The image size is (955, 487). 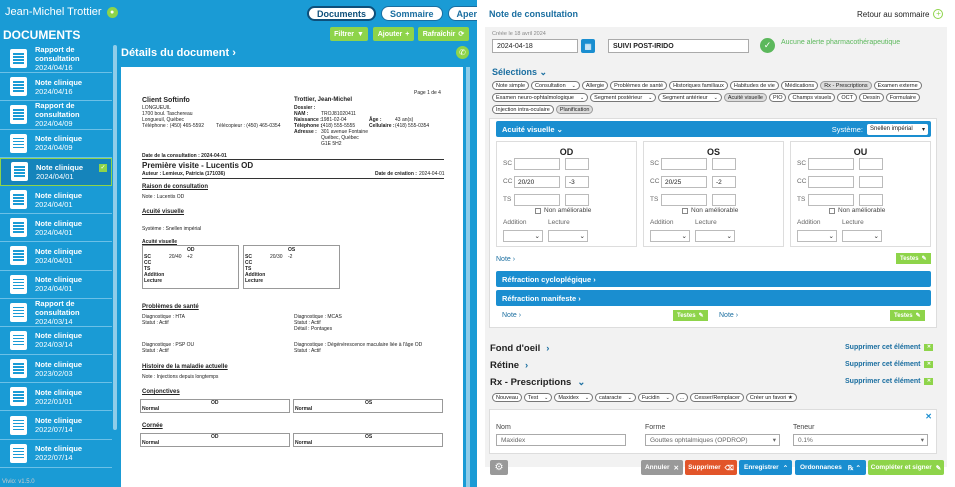 What do you see at coordinates (778, 97) in the screenshot?
I see `chip: PIO` at bounding box center [778, 97].